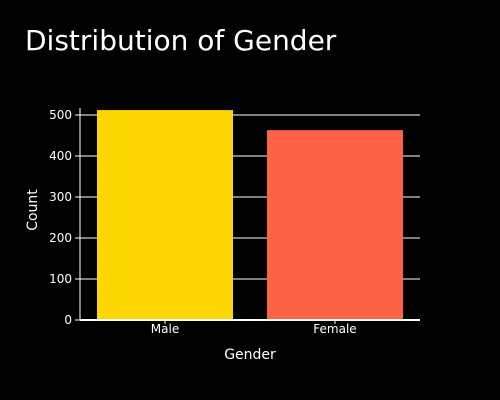  Describe the element at coordinates (165, 215) in the screenshot. I see `bar-male` at that location.